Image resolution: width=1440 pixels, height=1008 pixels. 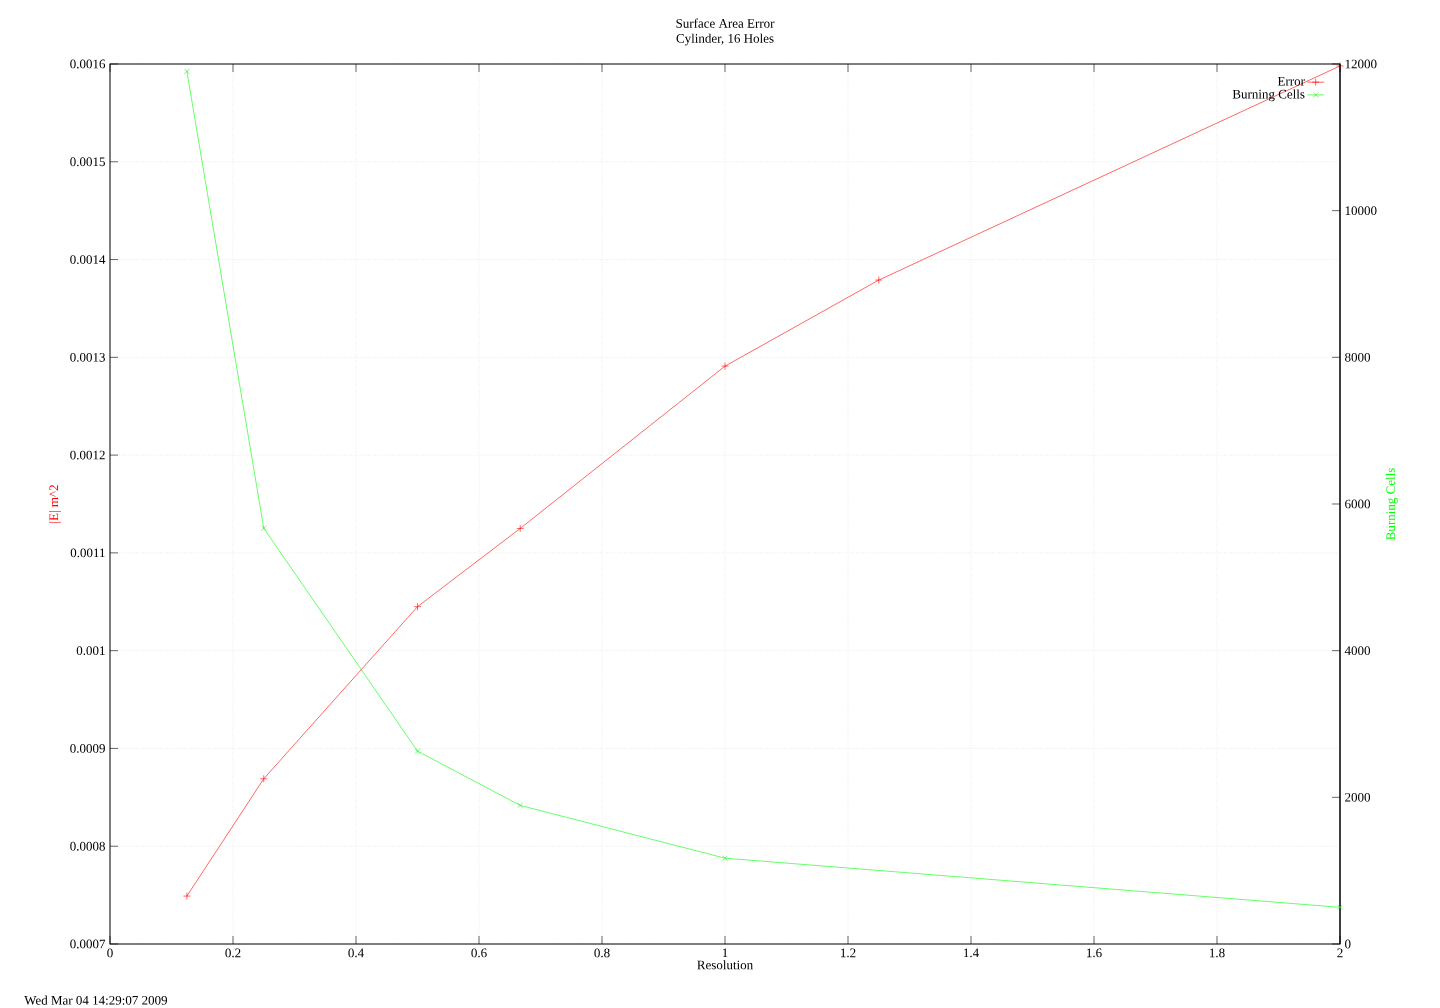 What do you see at coordinates (971, 953) in the screenshot?
I see `x-tick-label: 1.4` at bounding box center [971, 953].